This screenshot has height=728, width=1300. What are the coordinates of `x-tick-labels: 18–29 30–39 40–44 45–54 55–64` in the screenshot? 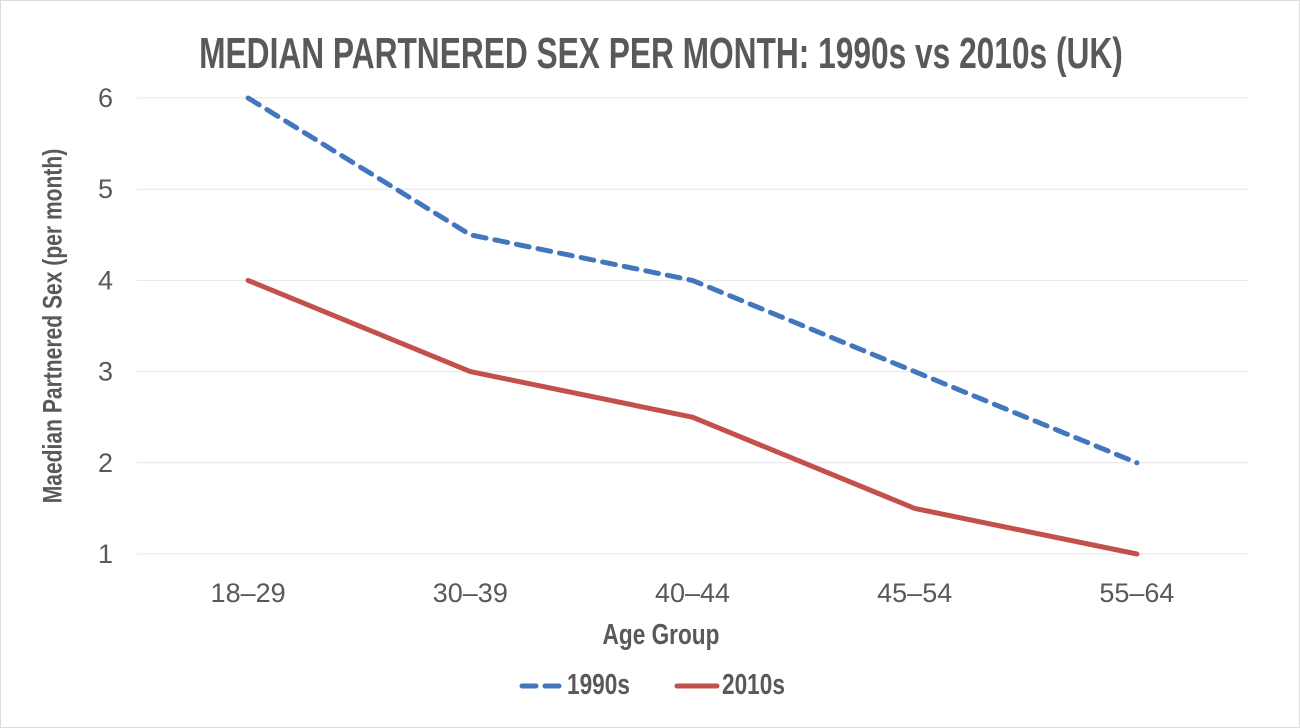 It's located at (693, 593).